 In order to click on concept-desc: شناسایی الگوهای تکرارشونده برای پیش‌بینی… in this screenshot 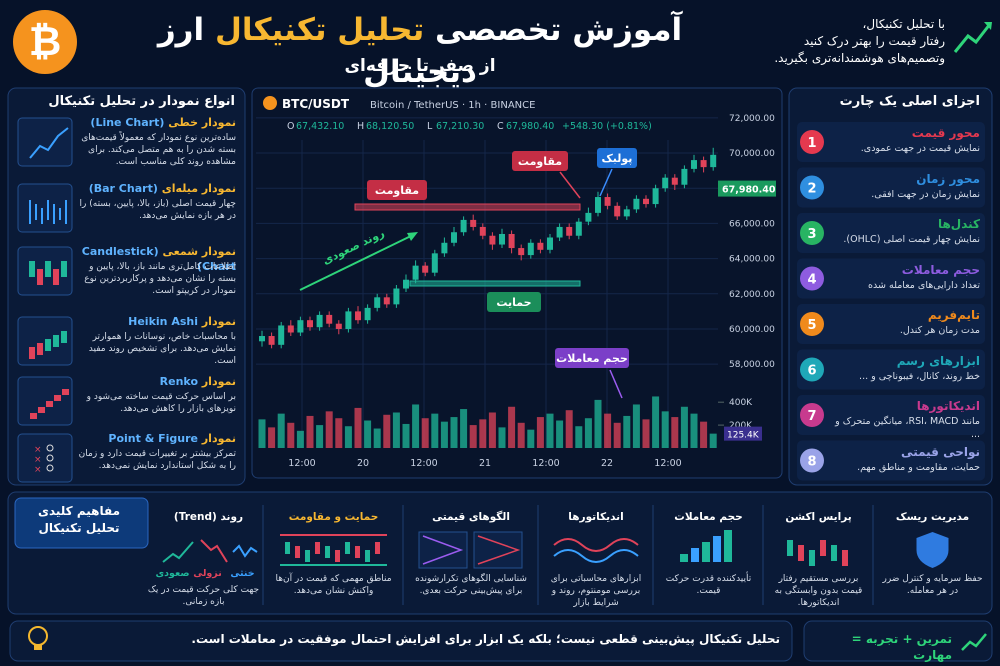, I will do `click(471, 585)`.